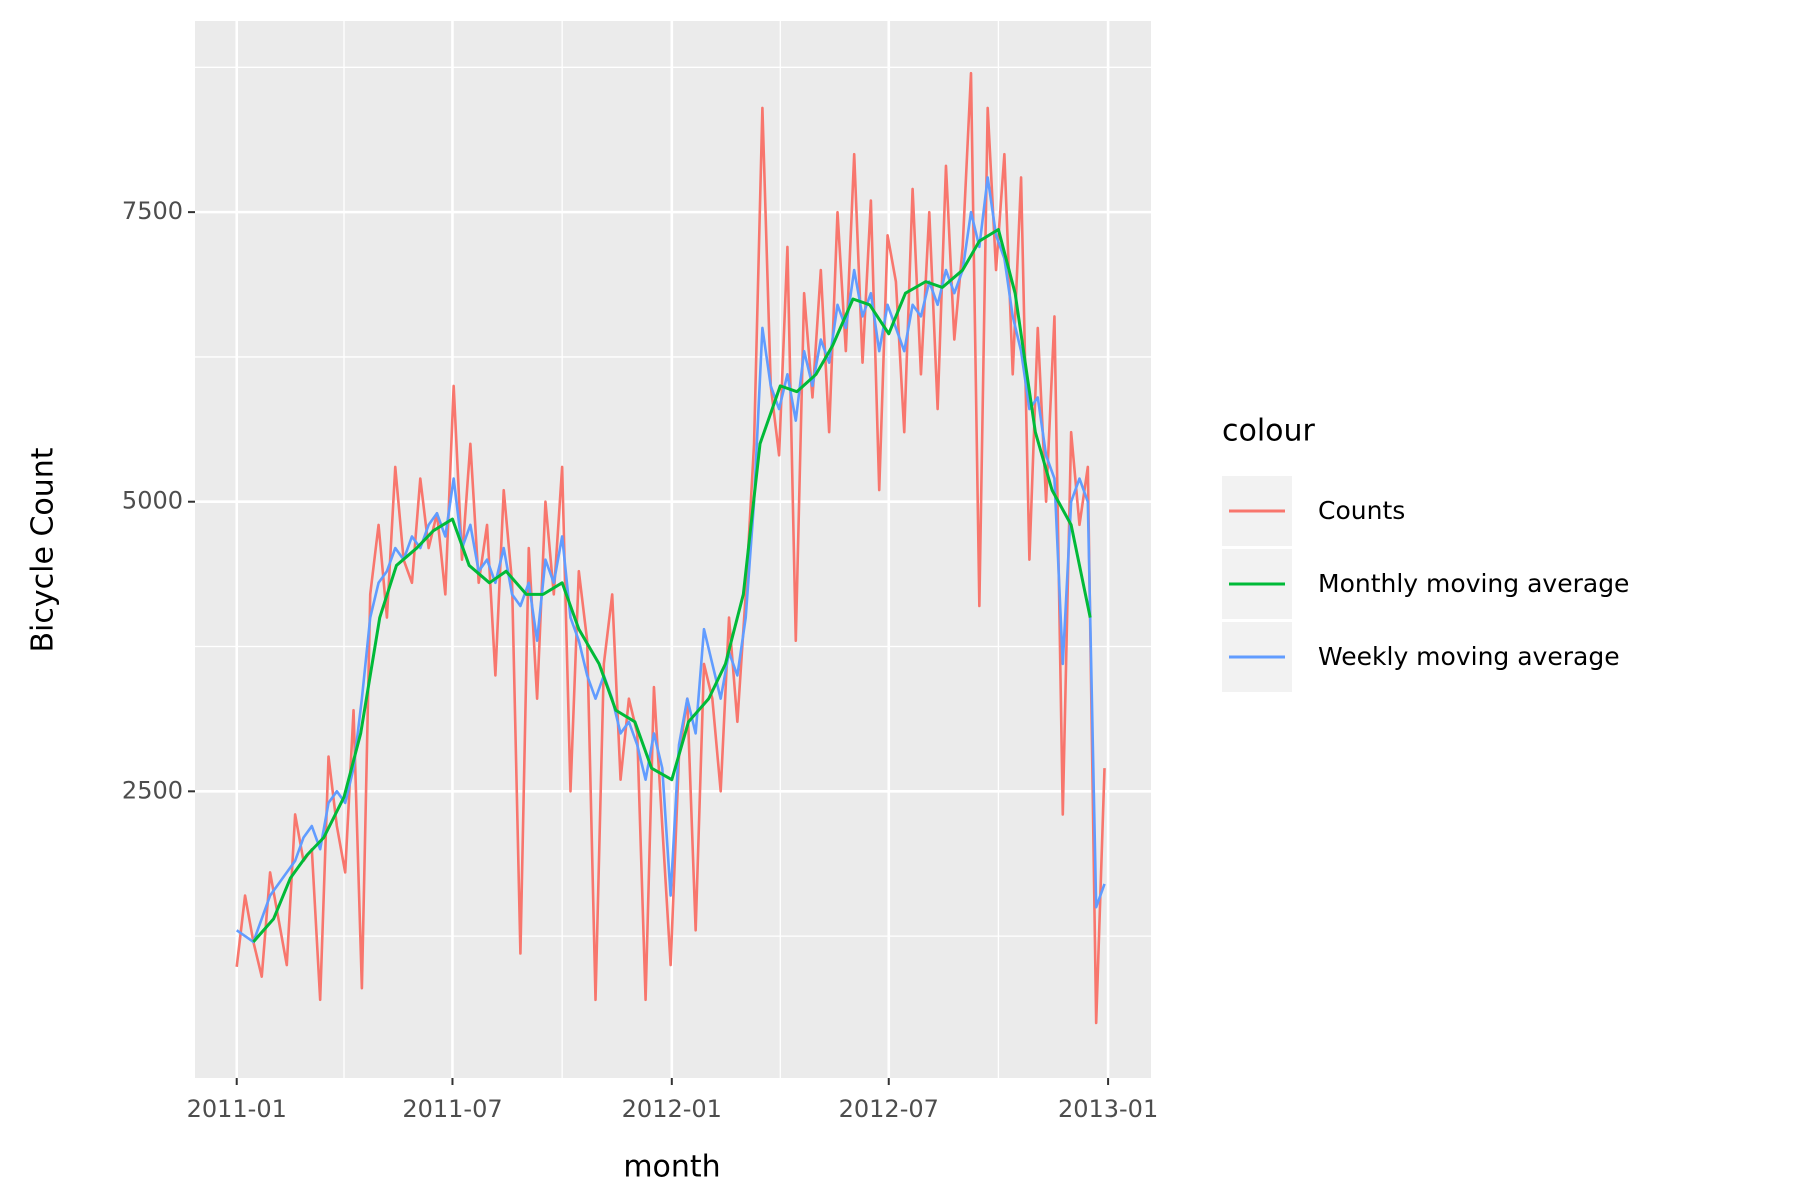  What do you see at coordinates (1108, 1109) in the screenshot?
I see `x-tick-label: 2013-01` at bounding box center [1108, 1109].